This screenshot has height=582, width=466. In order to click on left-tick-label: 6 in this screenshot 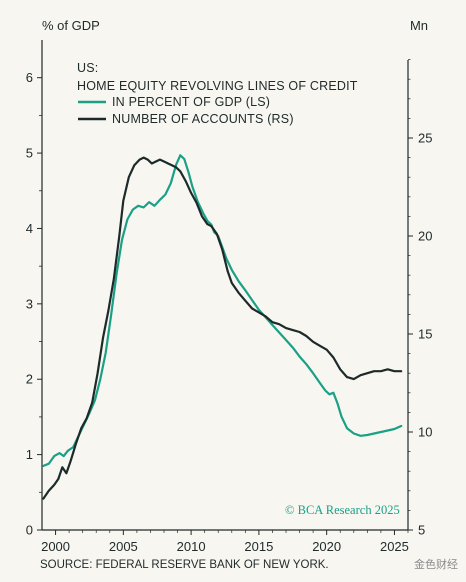, I will do `click(29, 77)`.